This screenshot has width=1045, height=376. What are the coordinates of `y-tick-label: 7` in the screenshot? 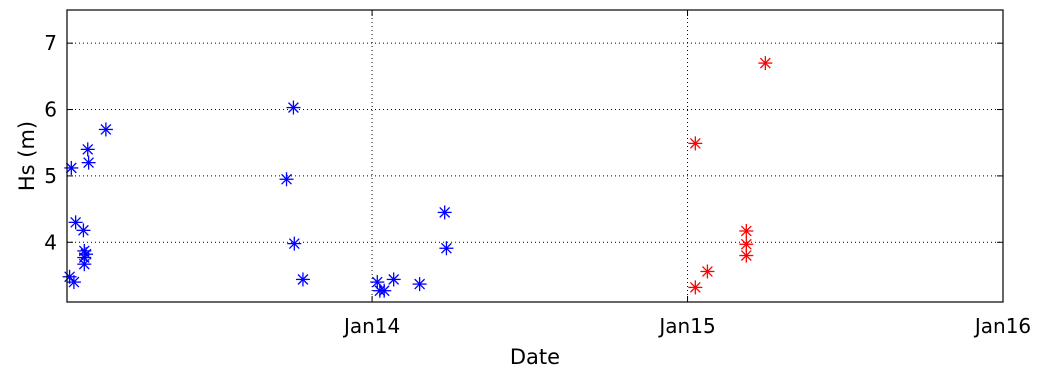 It's located at (50, 43).